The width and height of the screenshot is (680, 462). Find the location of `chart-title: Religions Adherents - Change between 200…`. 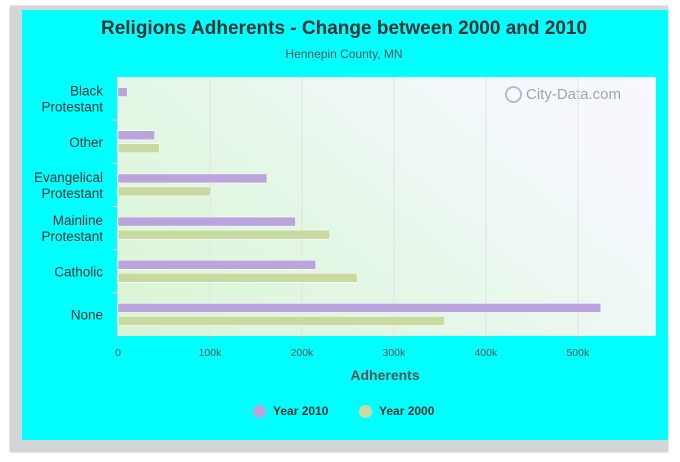

chart-title: Religions Adherents - Change between 200… is located at coordinates (344, 28).